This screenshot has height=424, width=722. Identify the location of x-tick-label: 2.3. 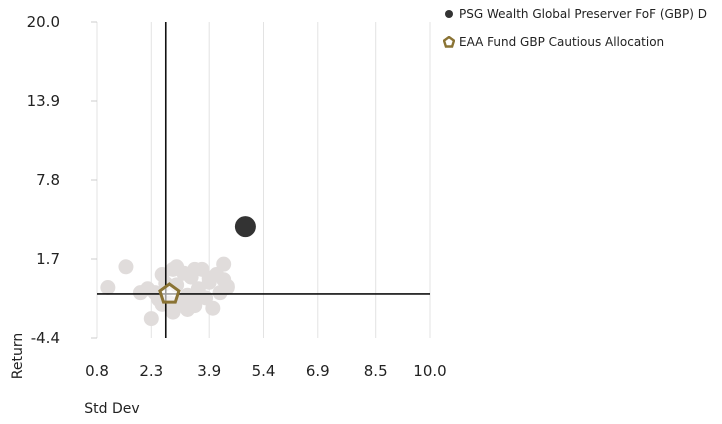
(151, 371).